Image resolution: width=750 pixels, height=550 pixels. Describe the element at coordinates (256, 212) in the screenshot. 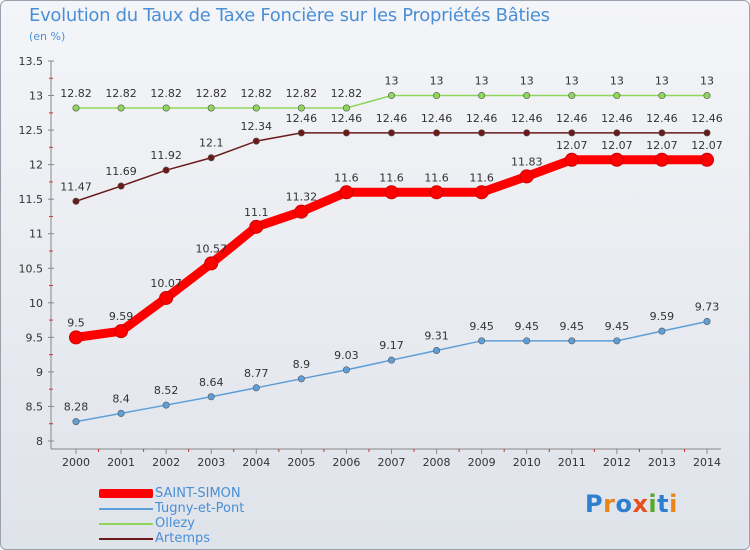

I see `data-label-saint-simon: 11.1` at that location.